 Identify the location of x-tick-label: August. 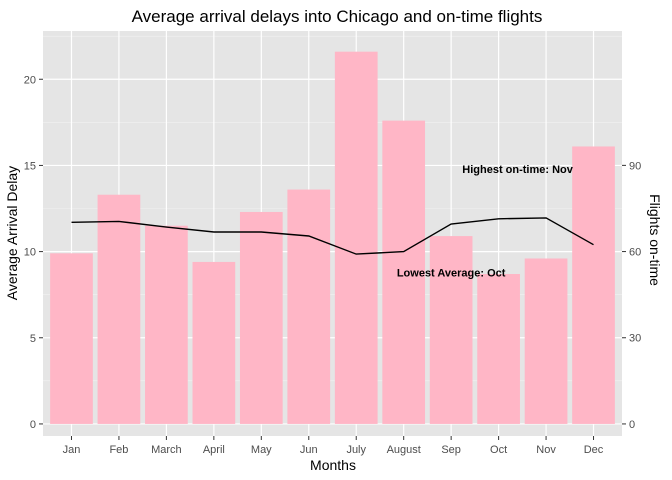
(404, 450).